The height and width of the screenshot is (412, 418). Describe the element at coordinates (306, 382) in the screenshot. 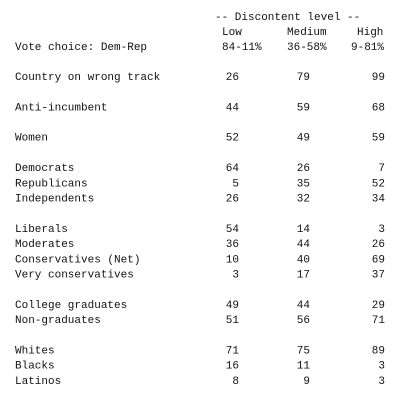

I see `cell-value: 9` at that location.